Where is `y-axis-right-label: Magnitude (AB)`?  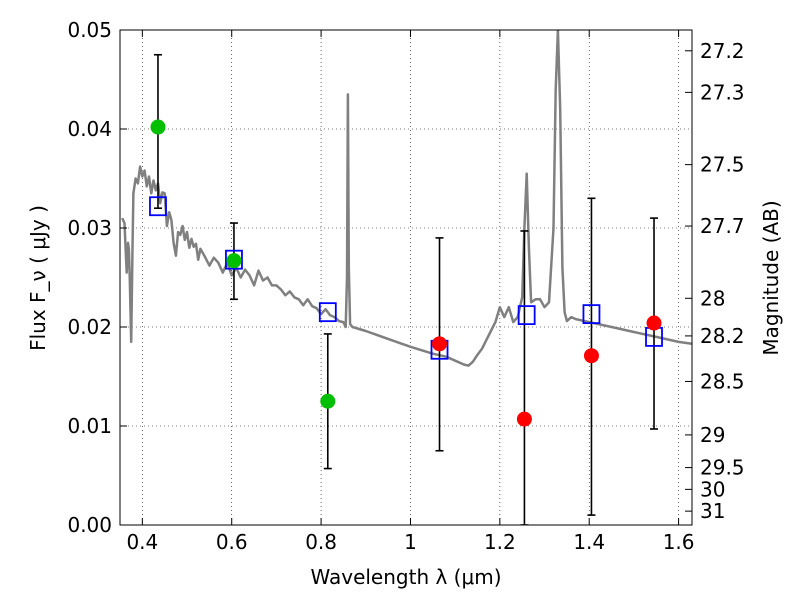 y-axis-right-label: Magnitude (AB) is located at coordinates (771, 277).